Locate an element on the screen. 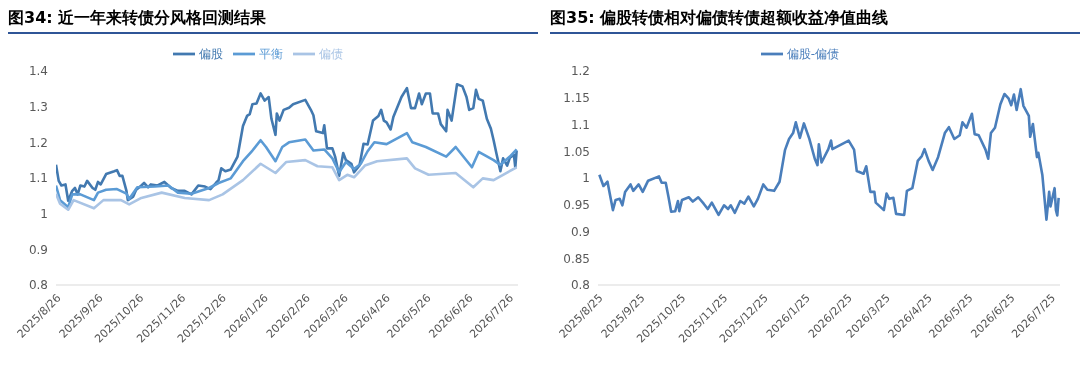 Image resolution: width=1080 pixels, height=369 pixels. y-tick-label: 1.3 is located at coordinates (38, 106).